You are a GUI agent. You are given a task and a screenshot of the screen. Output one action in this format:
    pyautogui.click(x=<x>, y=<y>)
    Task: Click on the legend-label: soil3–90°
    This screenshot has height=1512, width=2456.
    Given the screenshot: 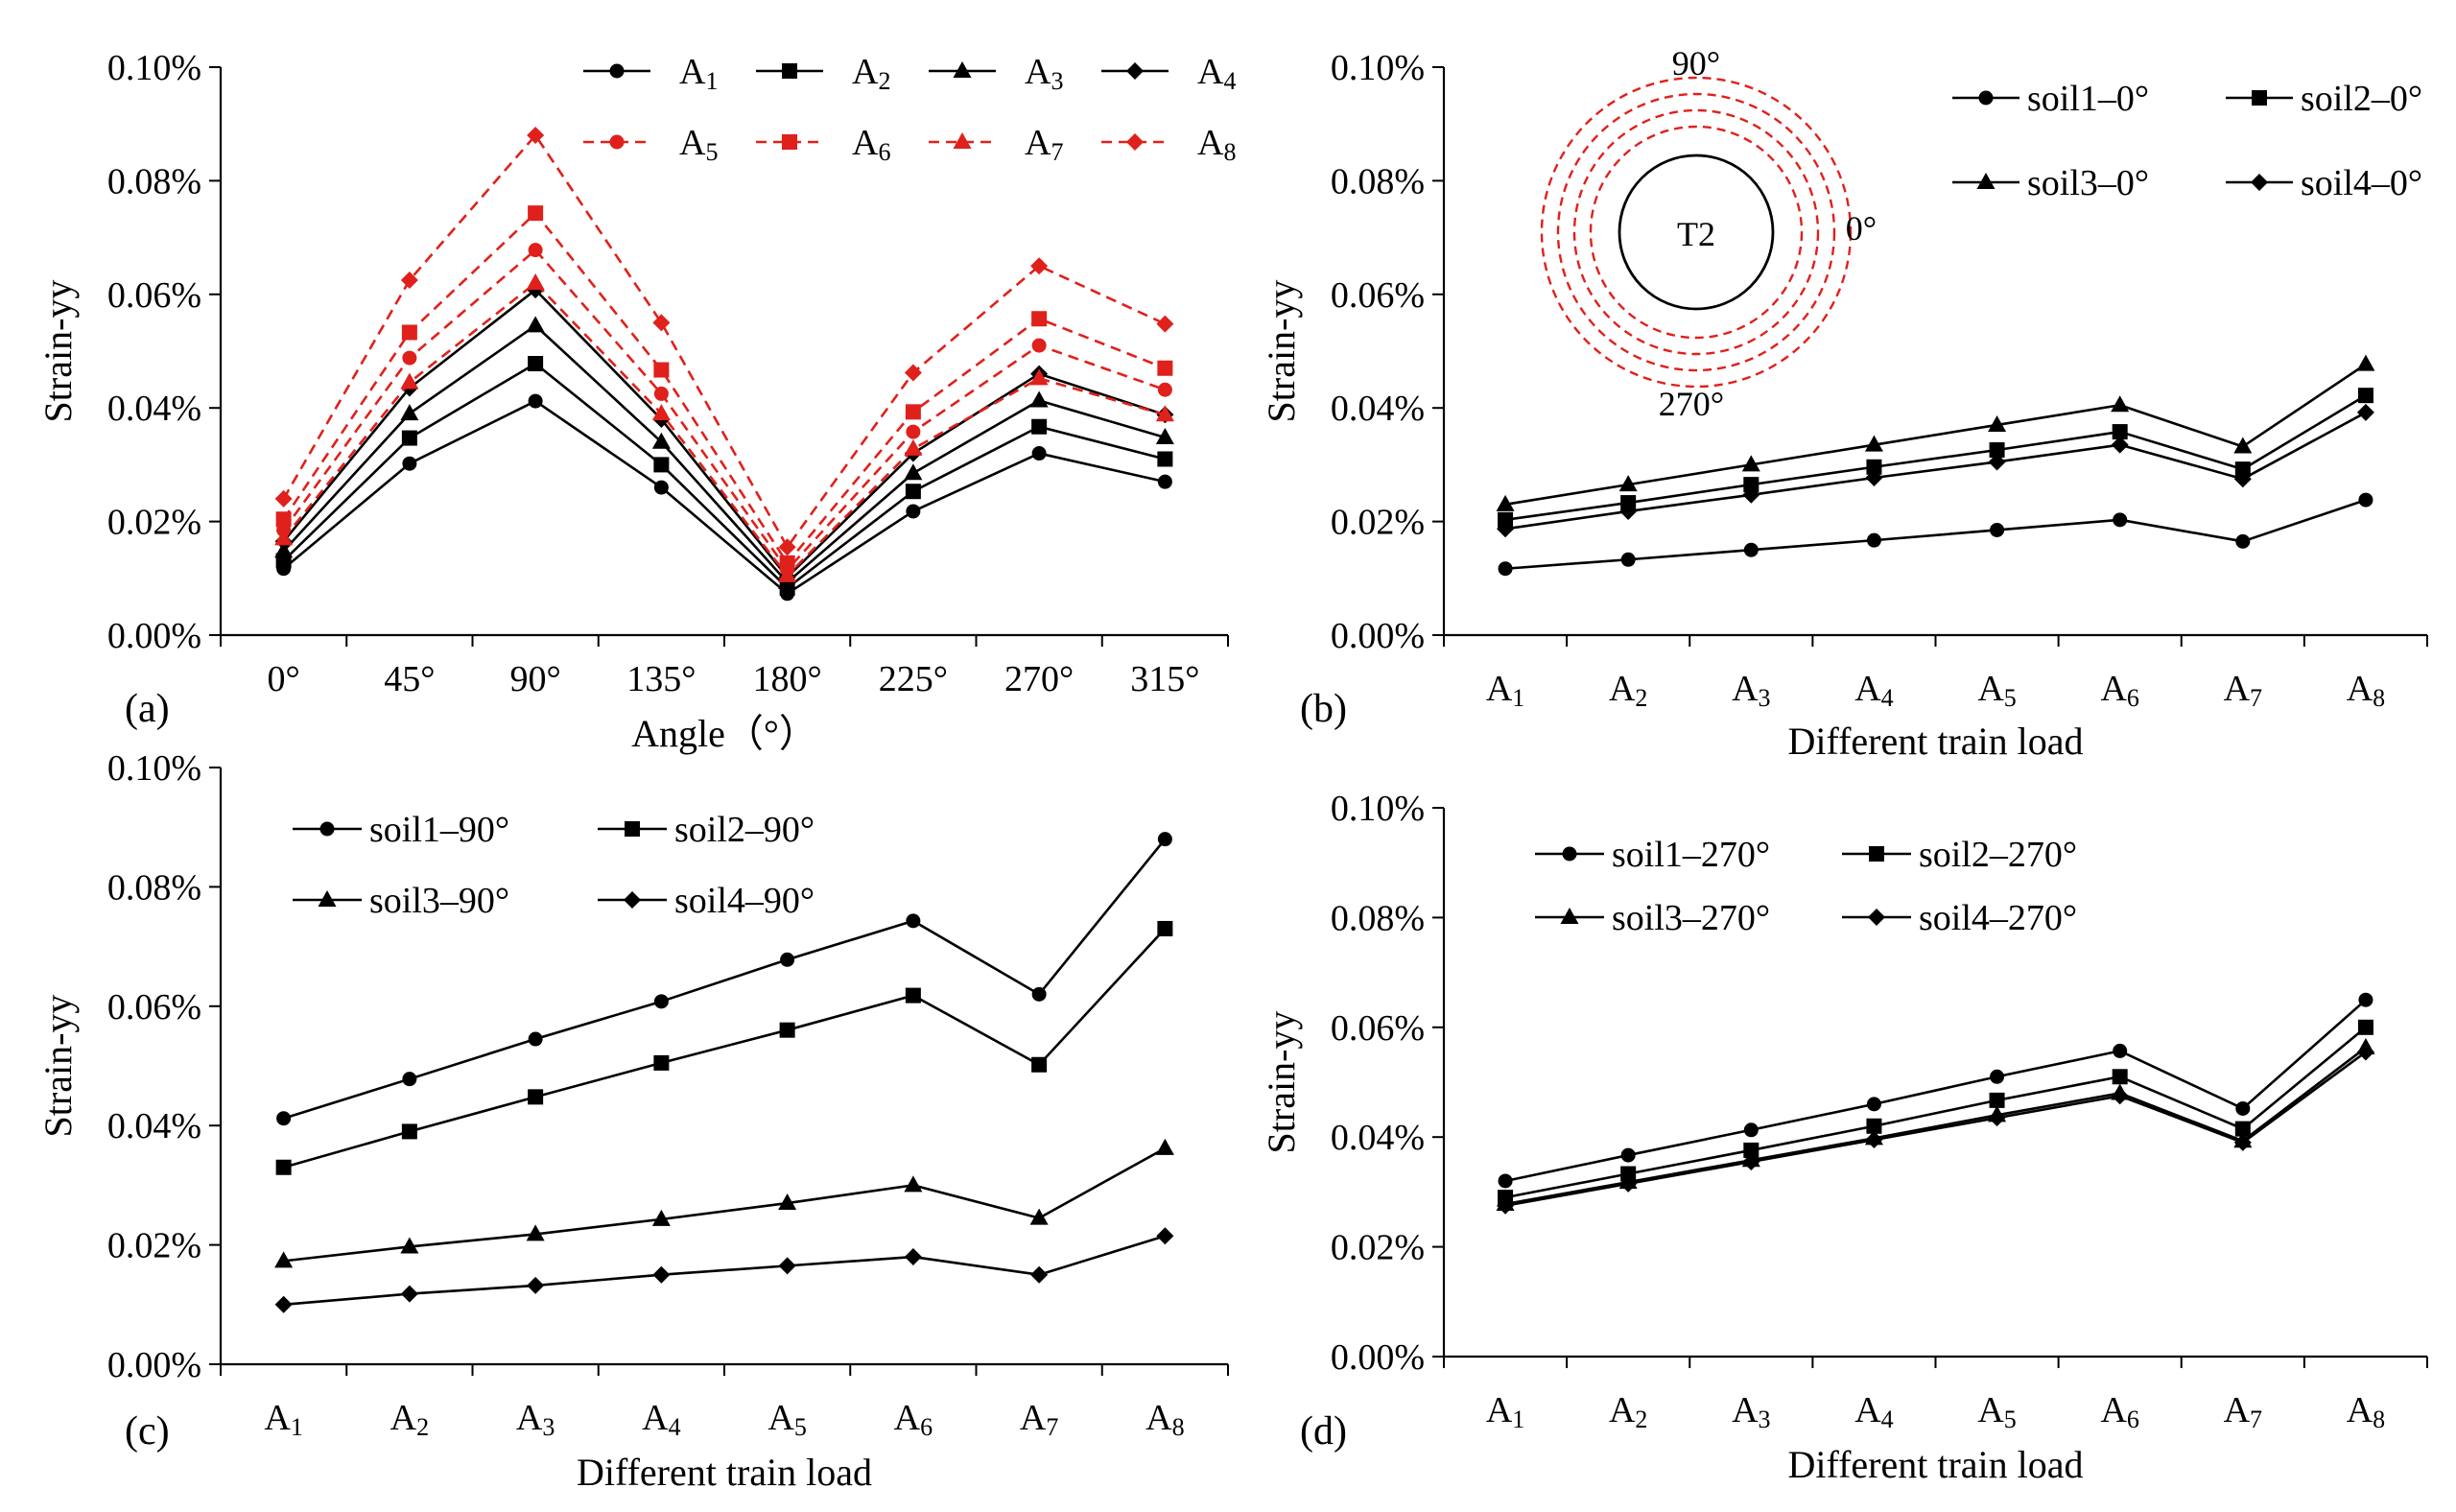 What is the action you would take?
    pyautogui.click(x=439, y=901)
    